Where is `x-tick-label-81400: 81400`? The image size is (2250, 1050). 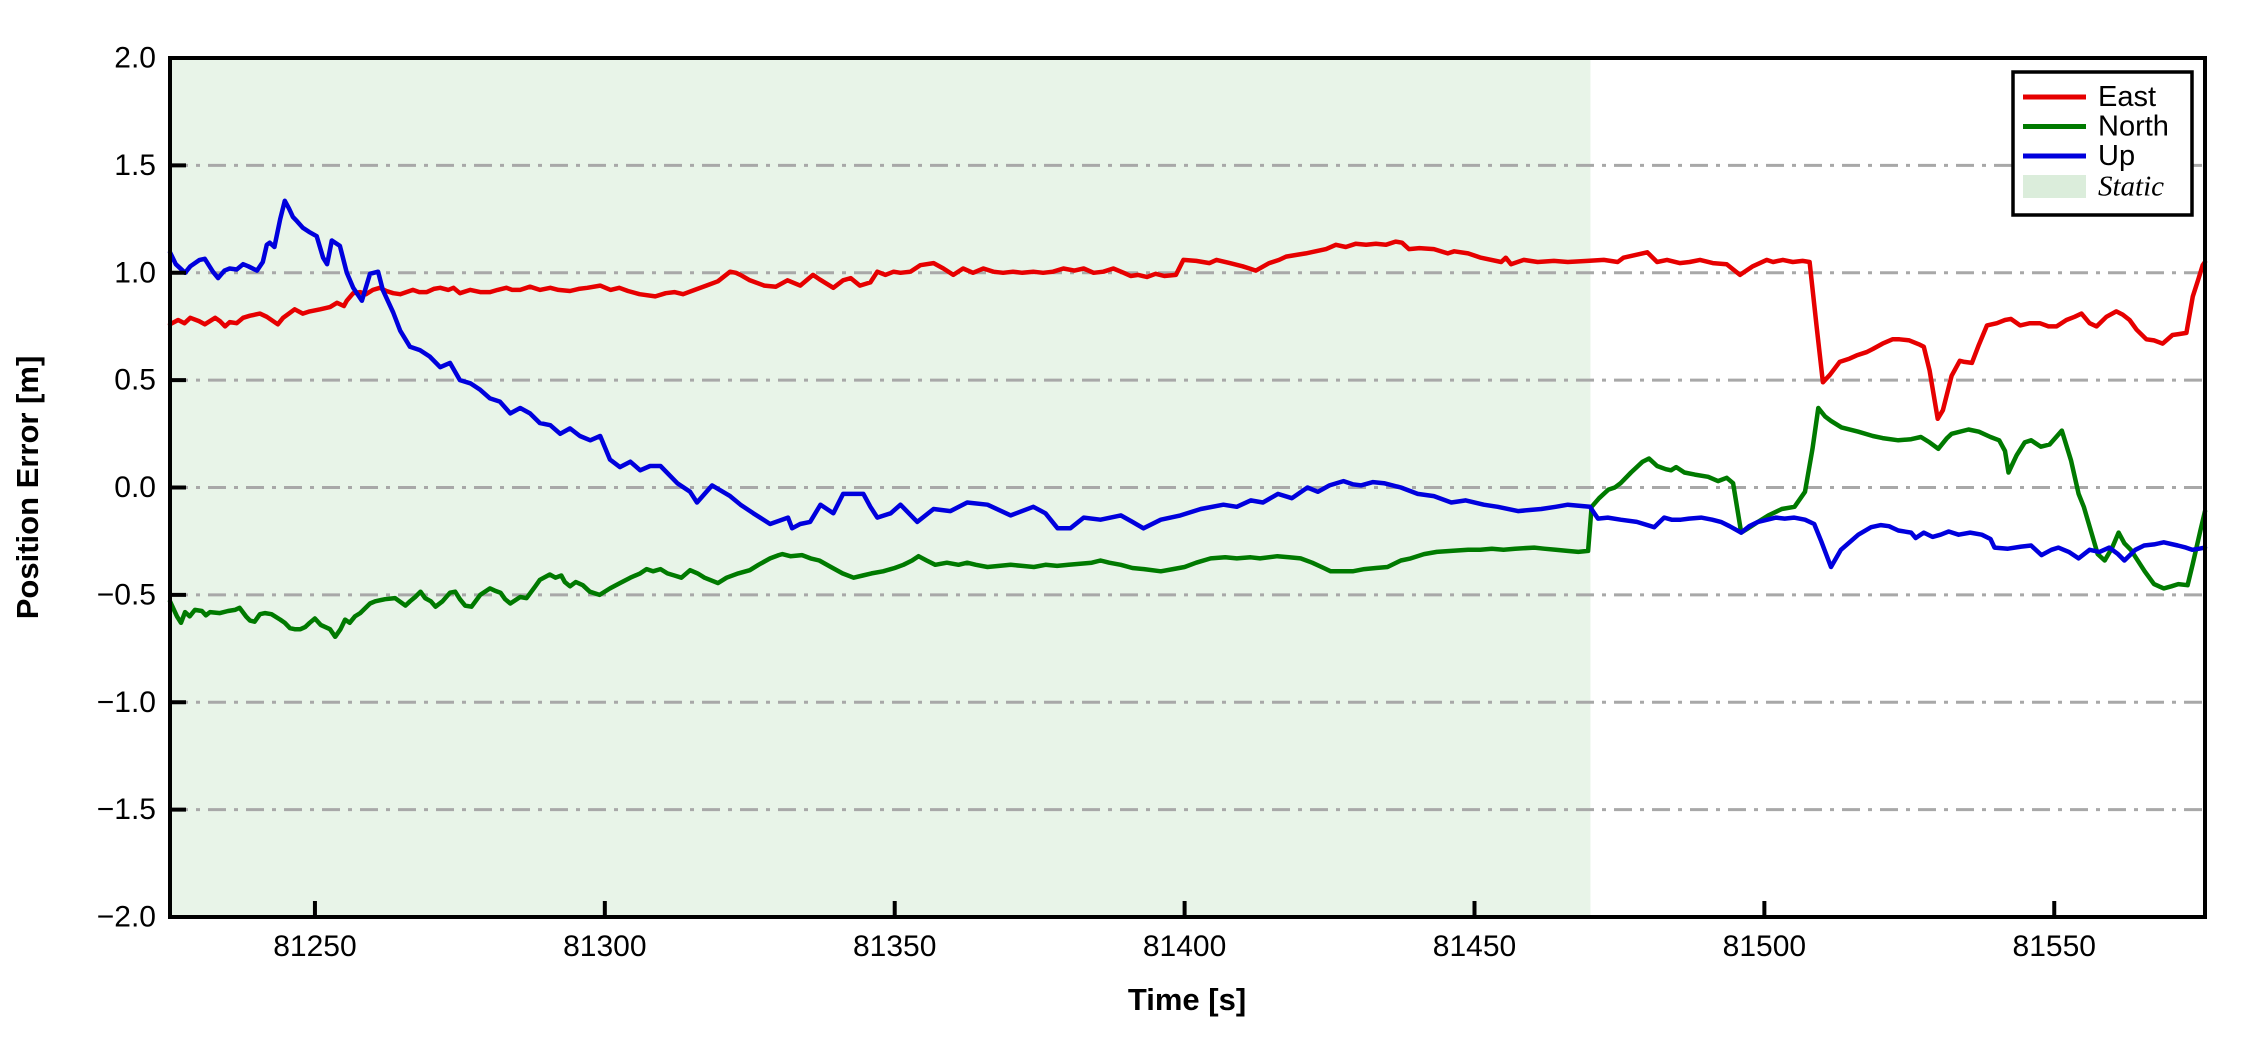 x-tick-label-81400: 81400 is located at coordinates (1184, 946).